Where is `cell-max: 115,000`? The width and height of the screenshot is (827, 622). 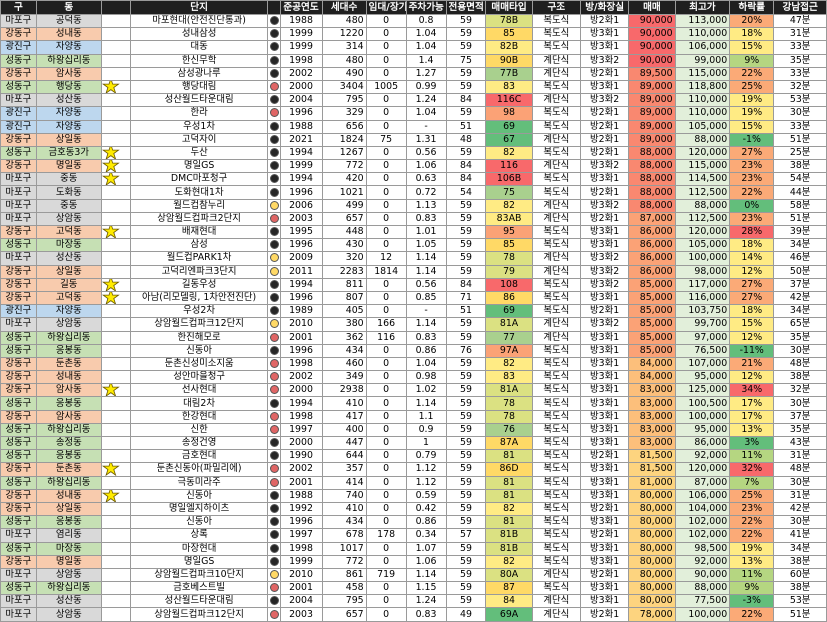
cell-max: 115,000 is located at coordinates (702, 73).